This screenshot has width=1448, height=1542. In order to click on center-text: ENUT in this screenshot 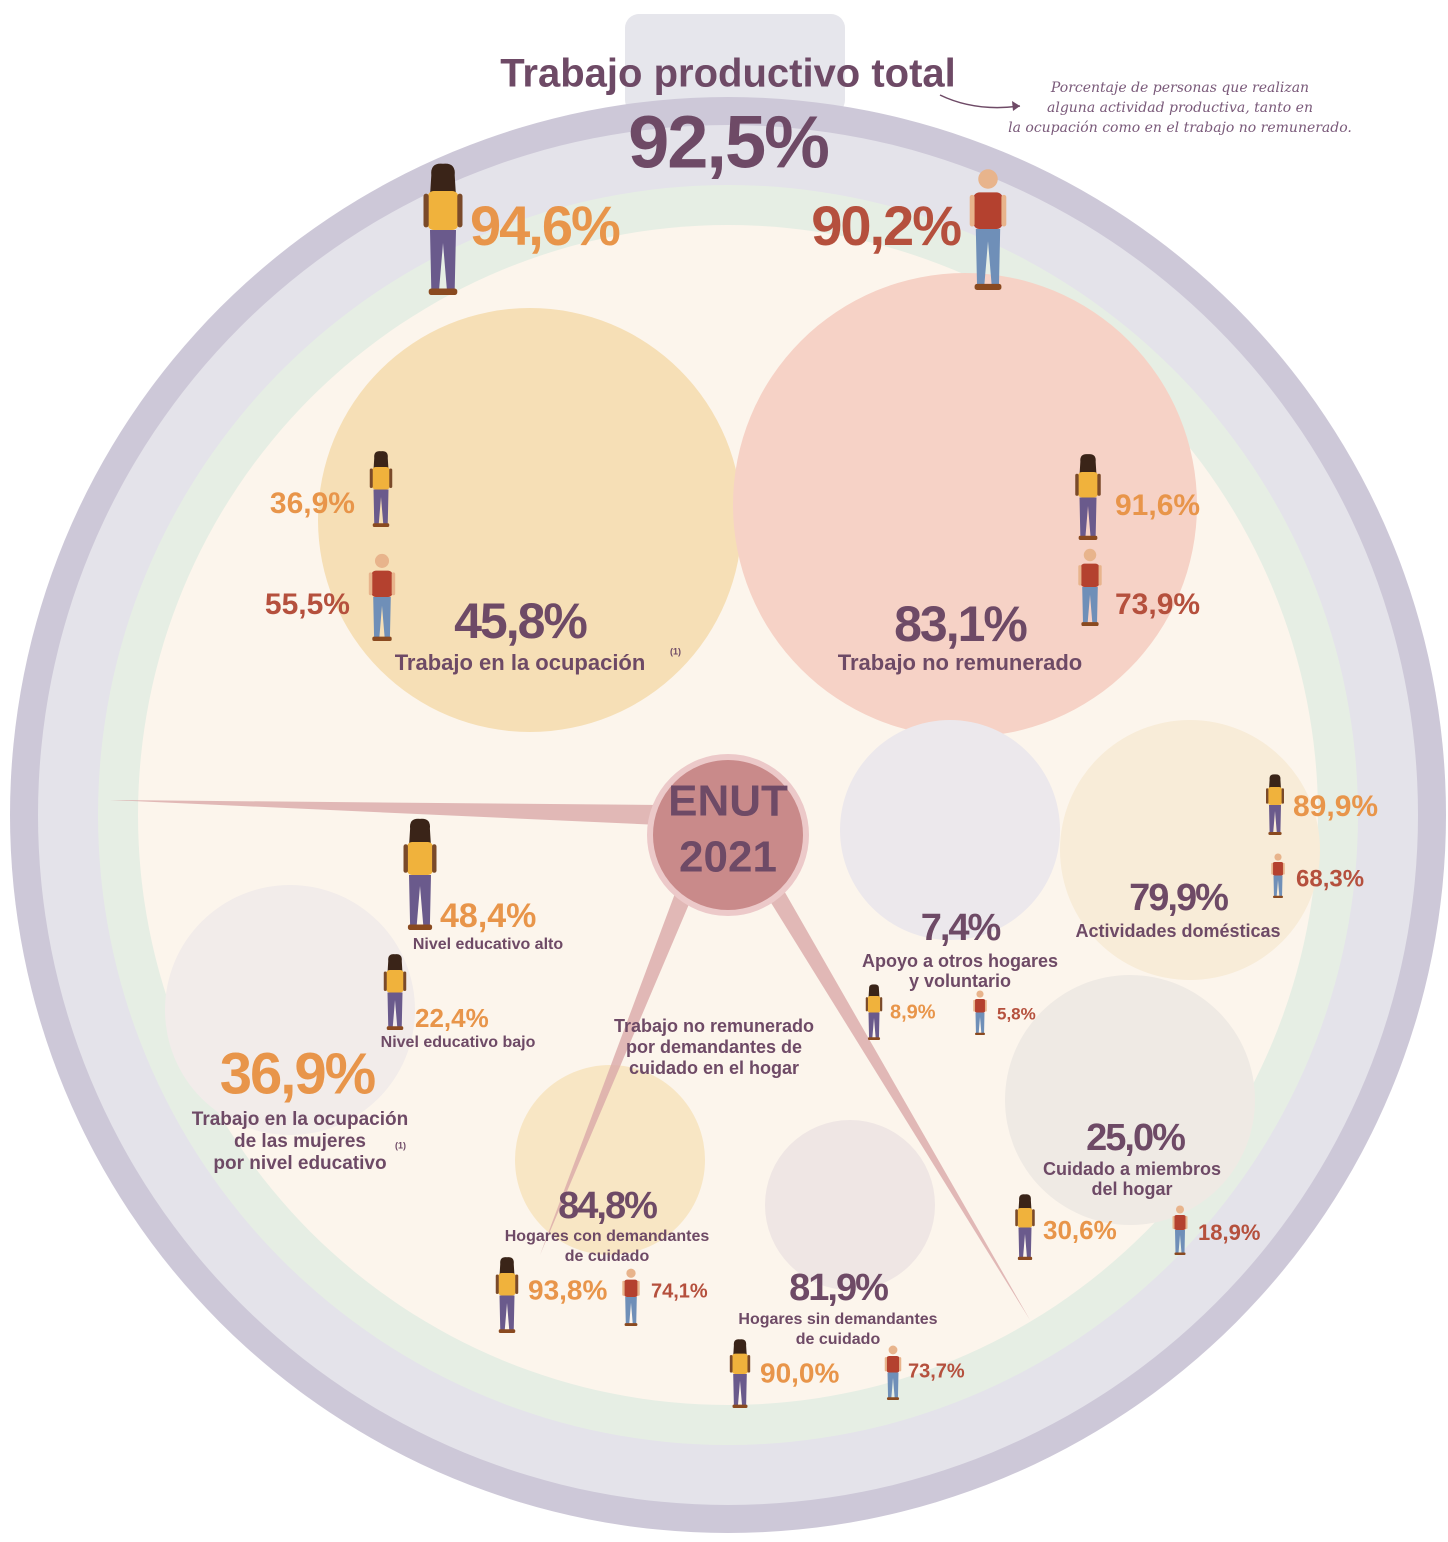, I will do `click(728, 801)`.